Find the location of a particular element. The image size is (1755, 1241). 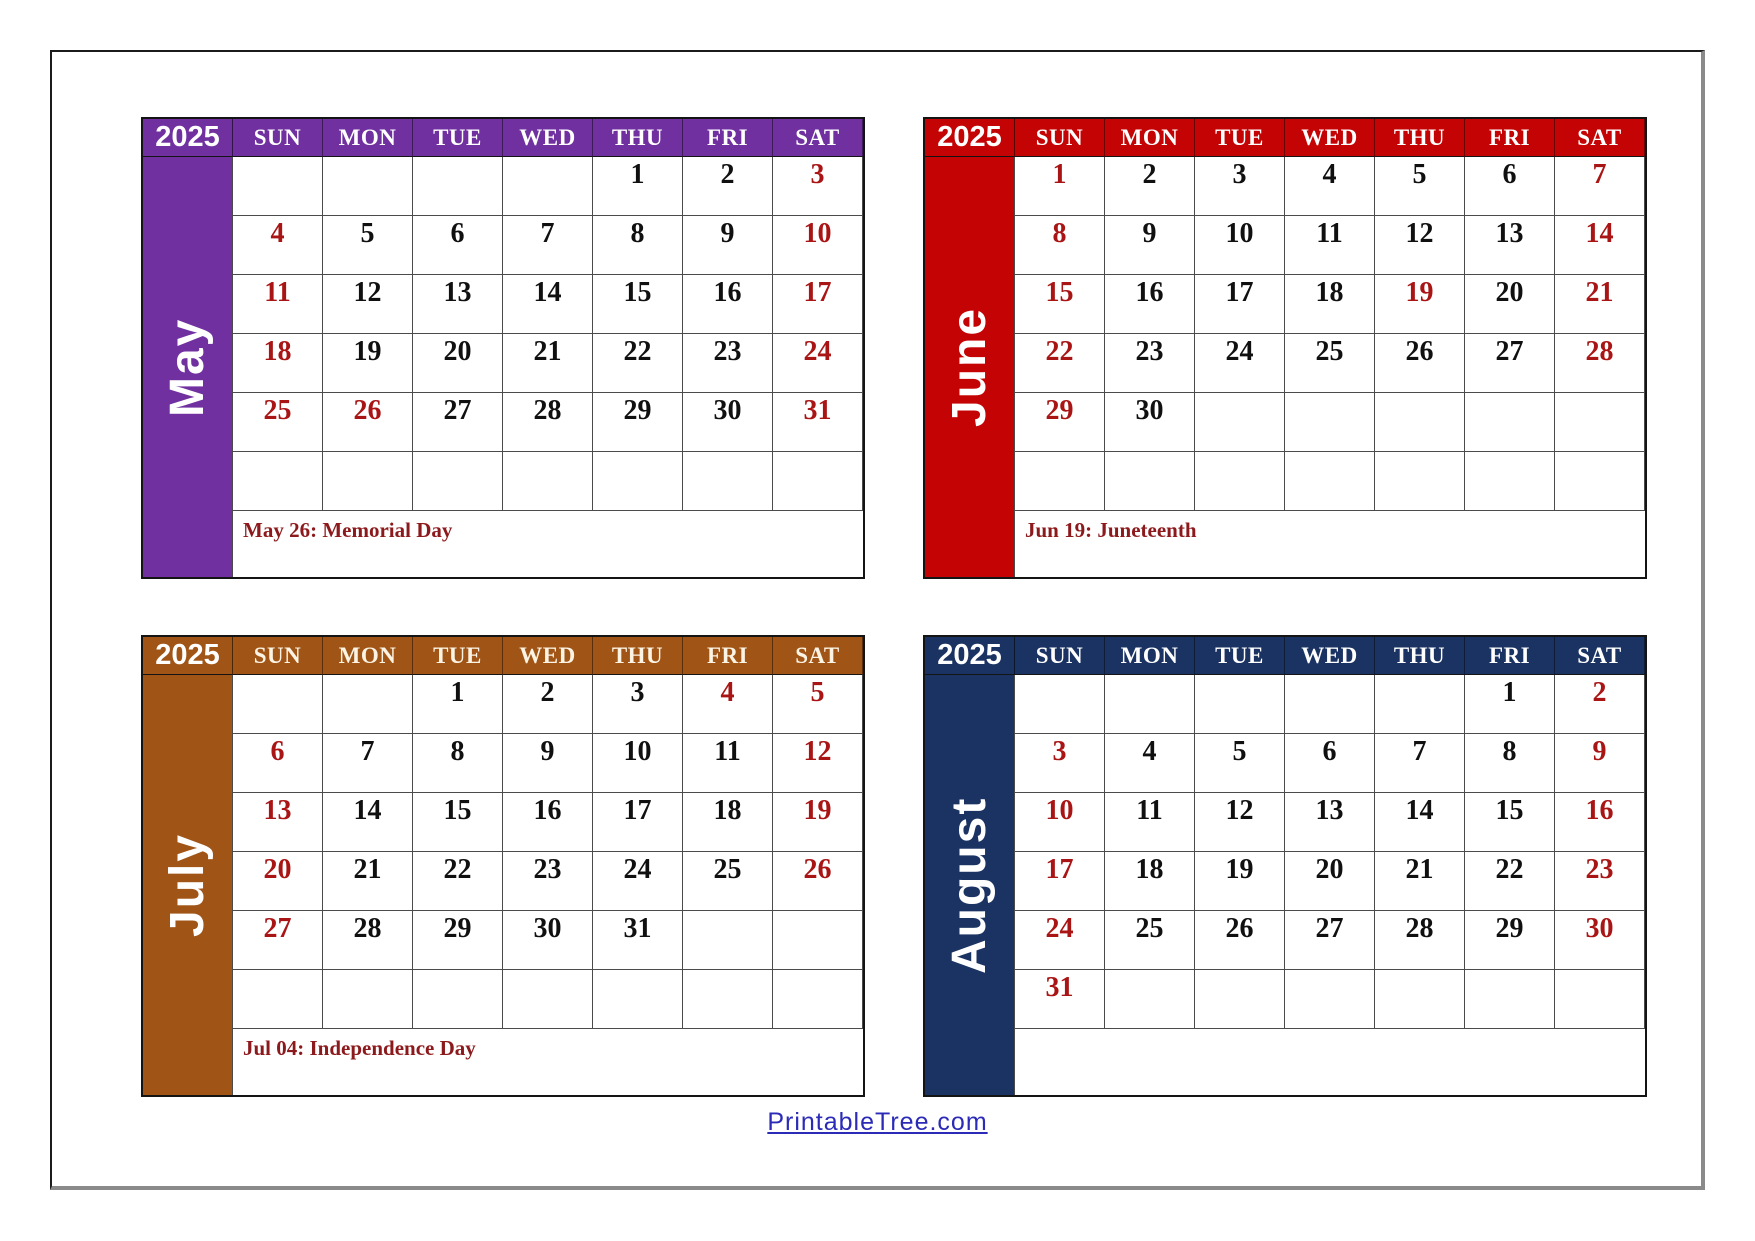

month-name: May is located at coordinates (187, 367).